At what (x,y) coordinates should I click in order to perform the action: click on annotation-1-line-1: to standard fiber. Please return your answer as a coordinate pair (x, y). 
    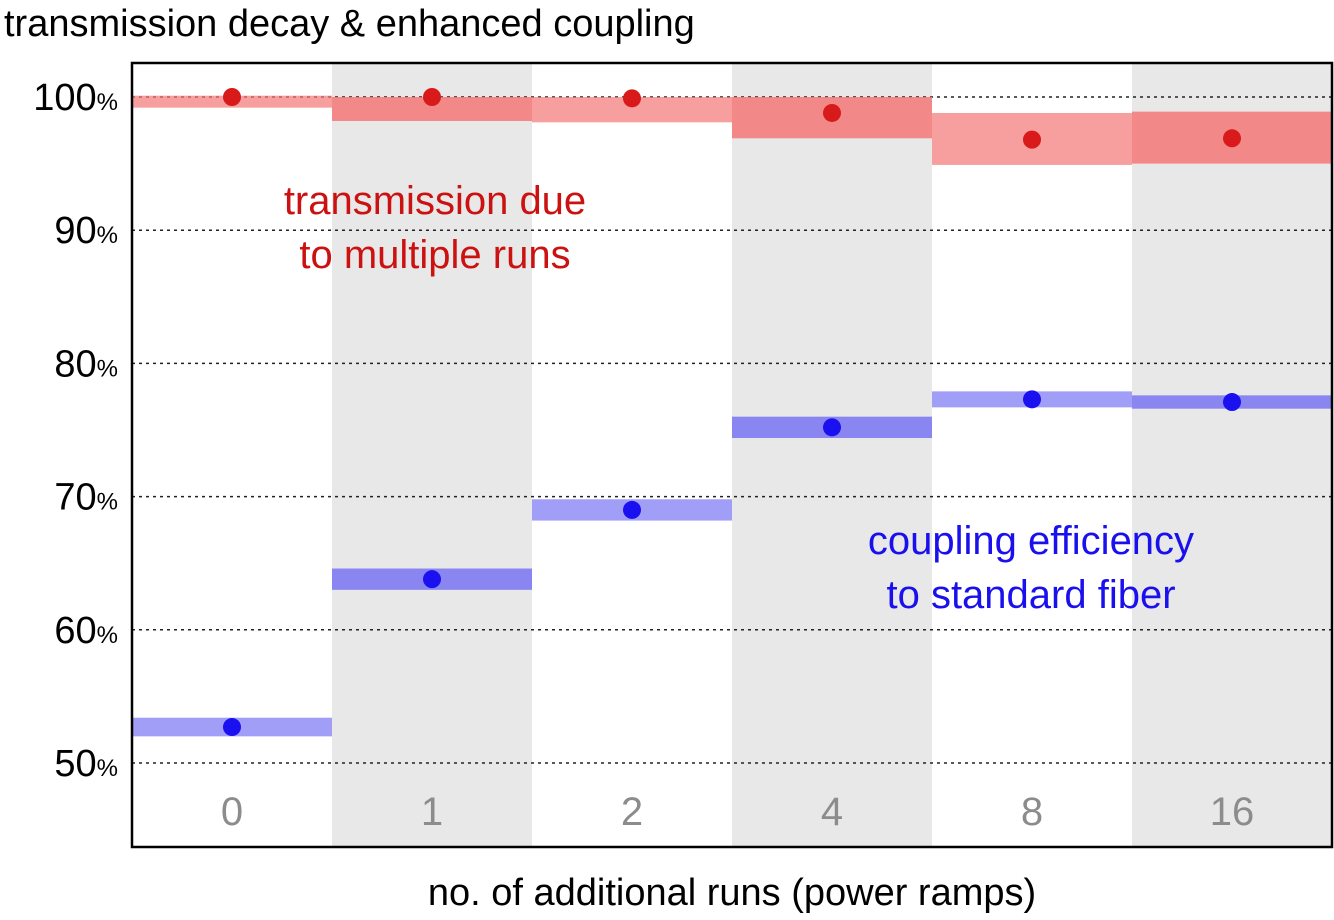
    Looking at the image, I should click on (1030, 595).